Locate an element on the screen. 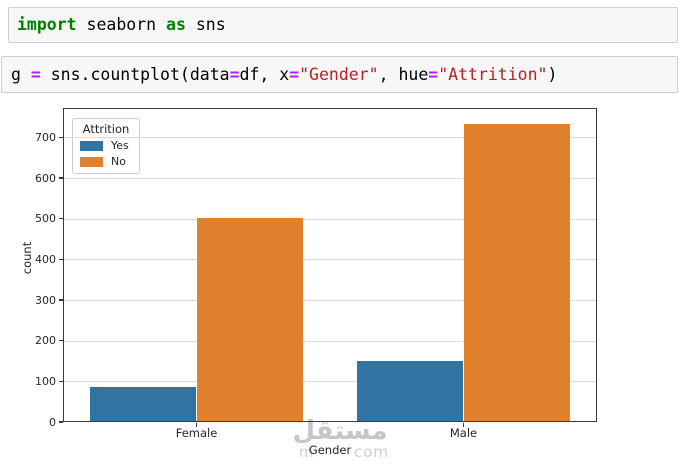 Image resolution: width=682 pixels, height=466 pixels. y-ticklabel-100: 100 is located at coordinates (45, 381).